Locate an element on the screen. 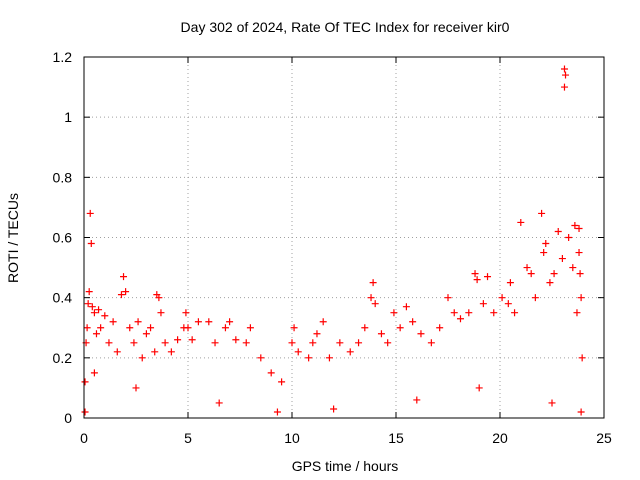 Image resolution: width=640 pixels, height=480 pixels. y-tick-label: 0.6 is located at coordinates (63, 238).